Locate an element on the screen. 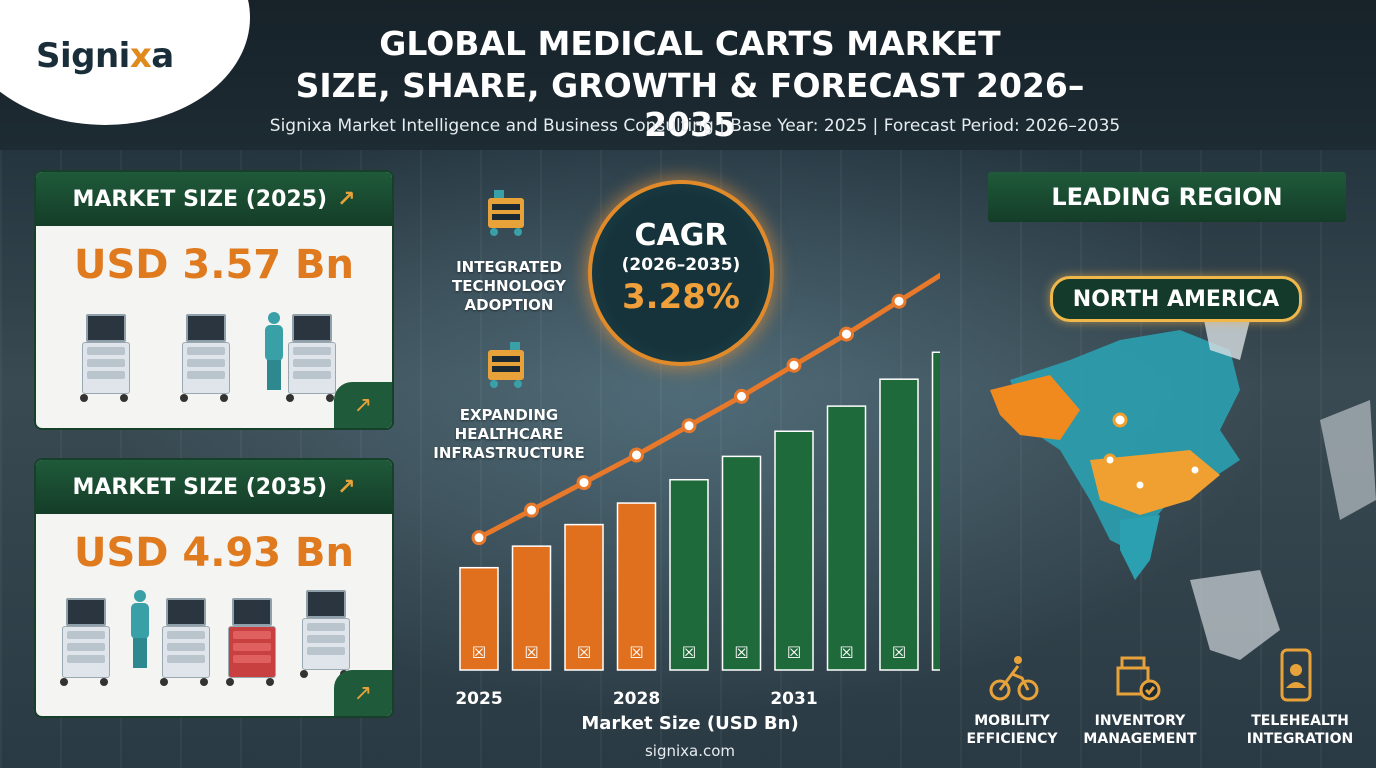  chart-bar-2028 is located at coordinates (636, 586).